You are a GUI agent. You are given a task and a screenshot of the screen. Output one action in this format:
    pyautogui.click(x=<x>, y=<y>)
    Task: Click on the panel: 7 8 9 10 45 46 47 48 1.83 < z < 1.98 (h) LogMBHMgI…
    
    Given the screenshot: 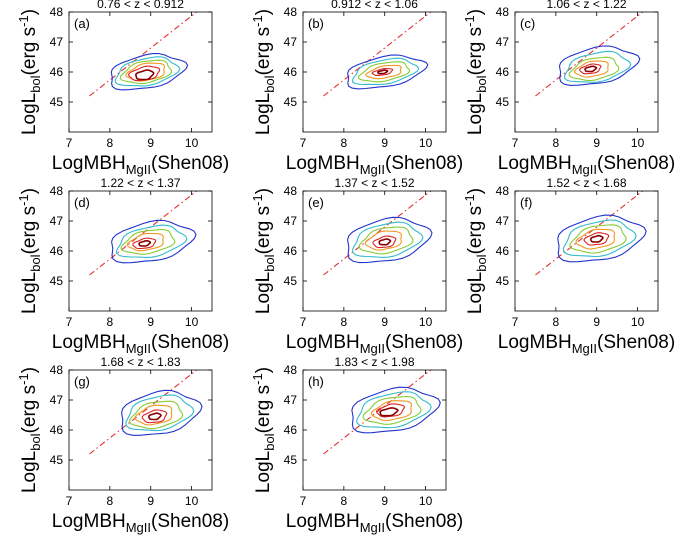 What is the action you would take?
    pyautogui.click(x=356, y=445)
    